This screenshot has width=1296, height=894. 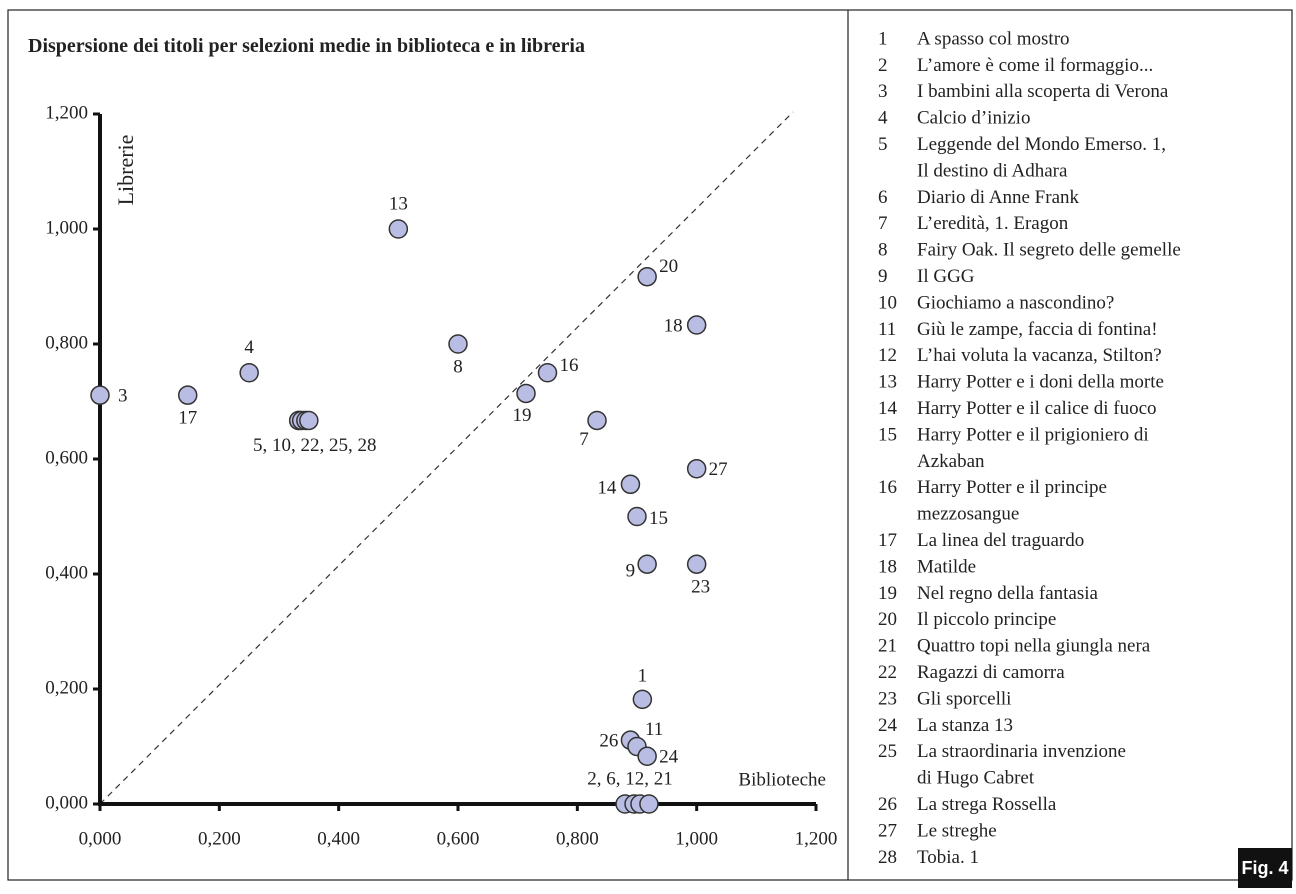 I want to click on y-tick-label: 0,800, so click(x=66, y=342).